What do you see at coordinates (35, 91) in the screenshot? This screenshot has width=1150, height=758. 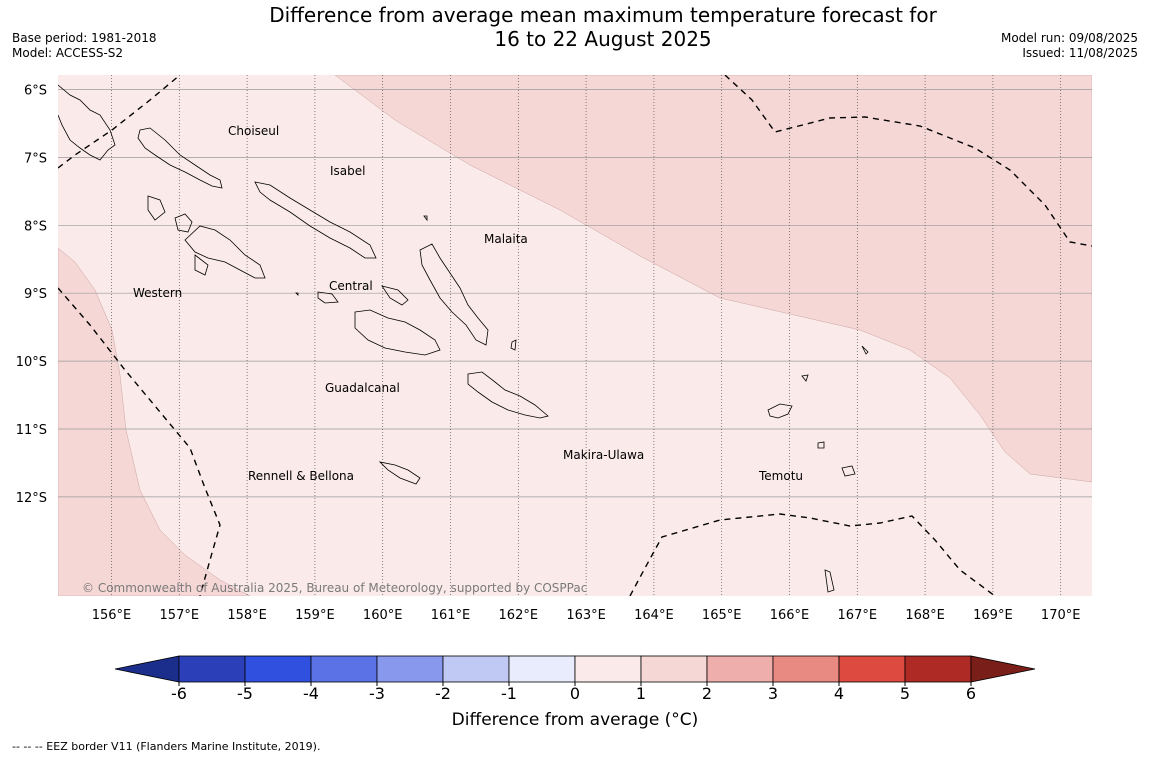 I see `latitude-label: 6°S` at bounding box center [35, 91].